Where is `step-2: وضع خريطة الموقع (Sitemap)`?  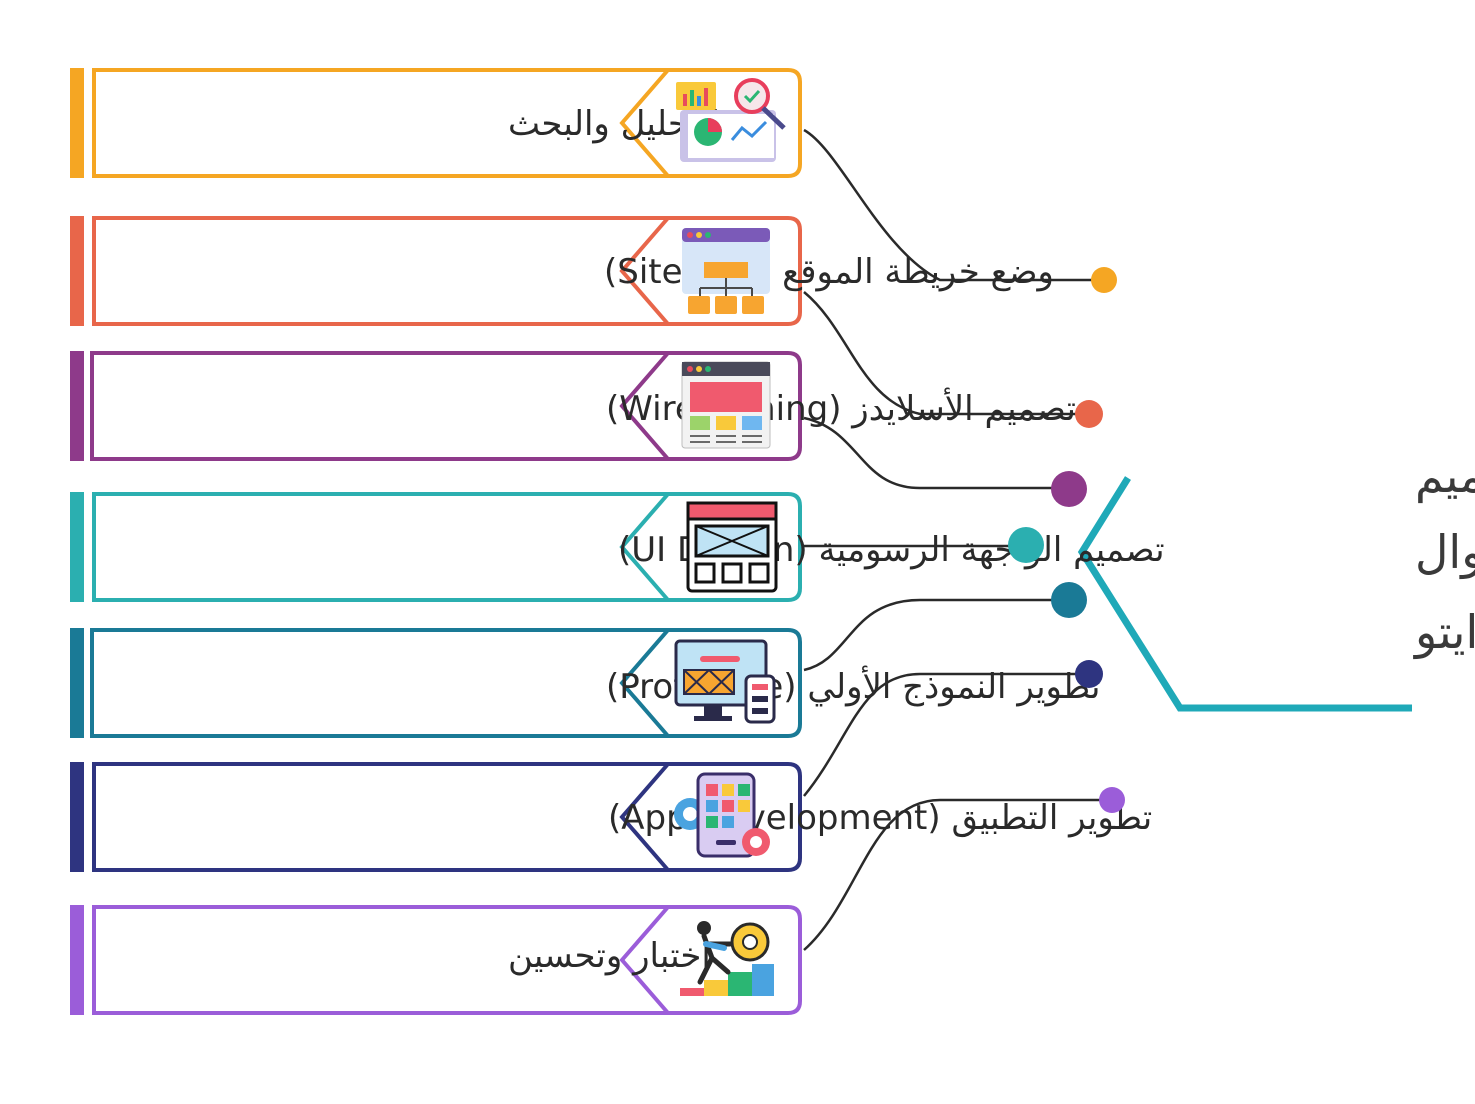 step-2: وضع خريطة الموقع (Sitemap) is located at coordinates (562, 271).